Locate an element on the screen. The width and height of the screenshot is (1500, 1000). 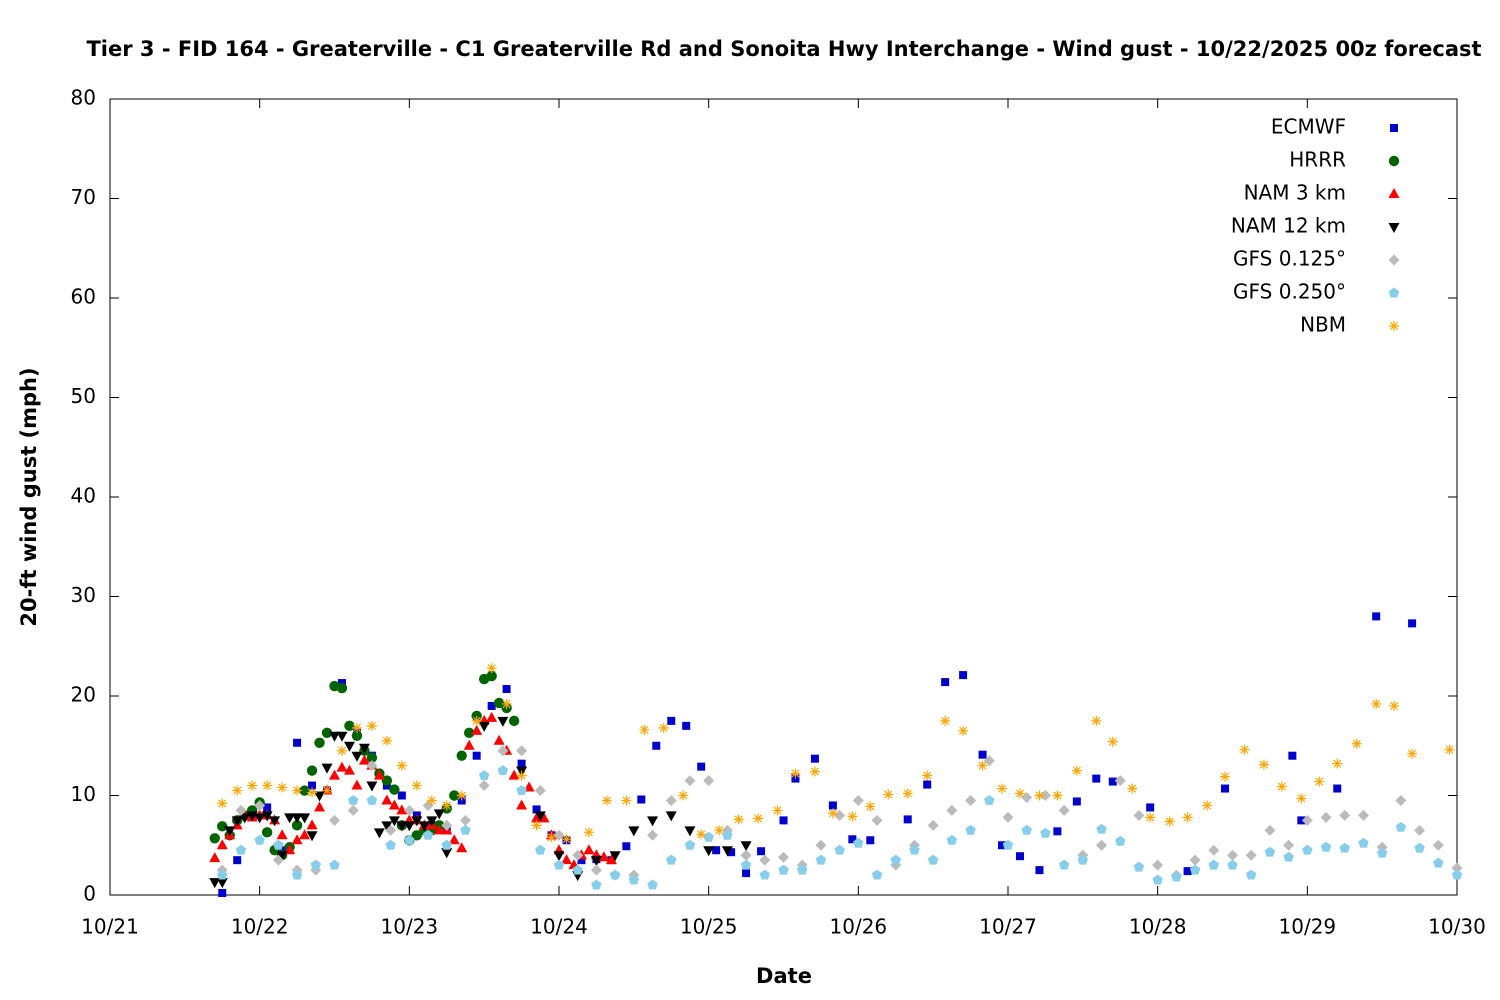
y-tick-label: 60 is located at coordinates (83, 297).